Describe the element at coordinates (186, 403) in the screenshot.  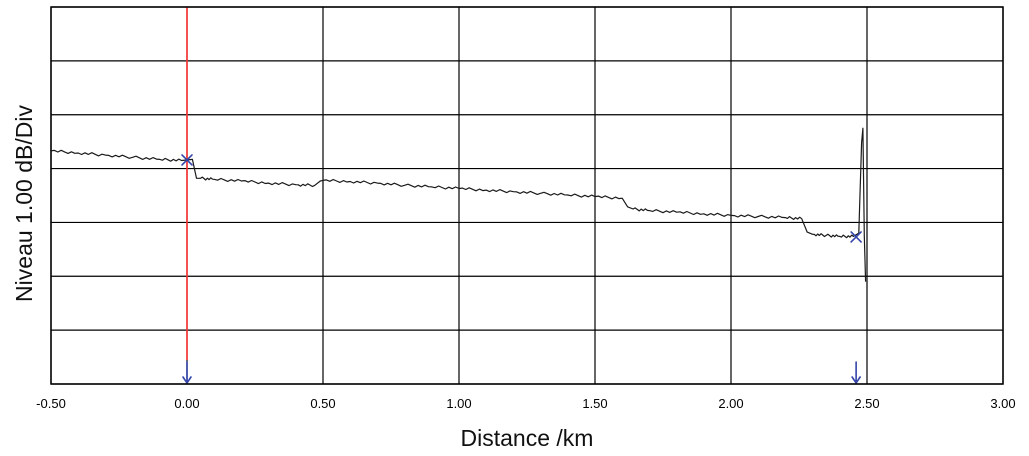
I see `x-tick-label: 0.00` at that location.